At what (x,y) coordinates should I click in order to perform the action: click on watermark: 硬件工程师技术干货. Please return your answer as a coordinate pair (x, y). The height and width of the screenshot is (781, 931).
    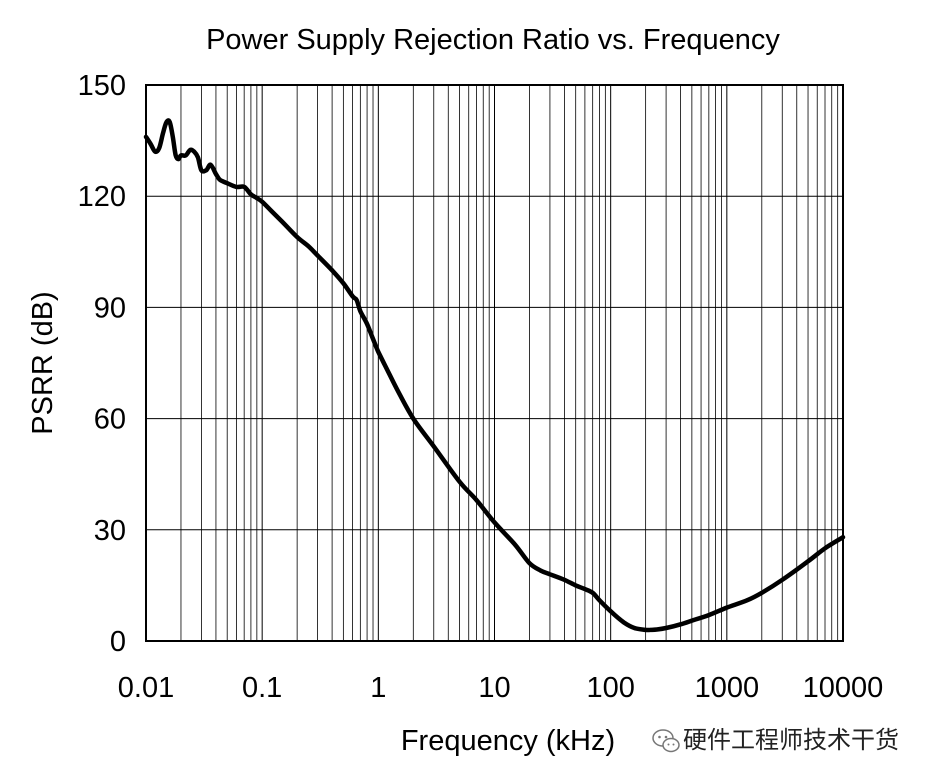
    Looking at the image, I should click on (775, 740).